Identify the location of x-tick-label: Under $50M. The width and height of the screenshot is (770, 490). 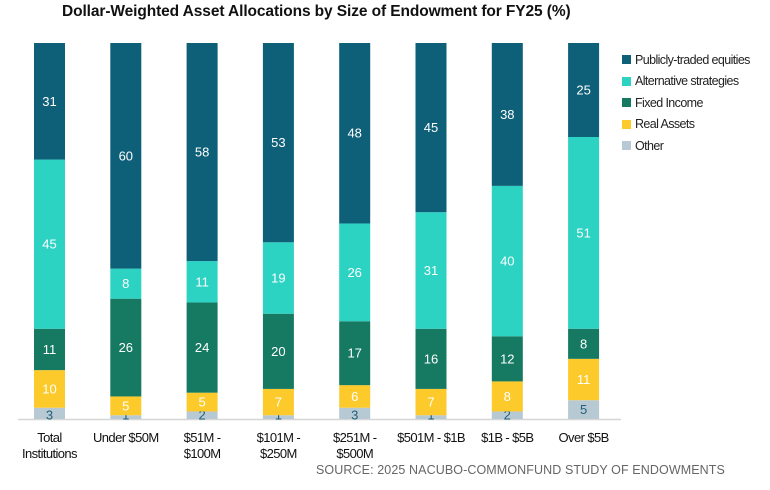
(126, 437).